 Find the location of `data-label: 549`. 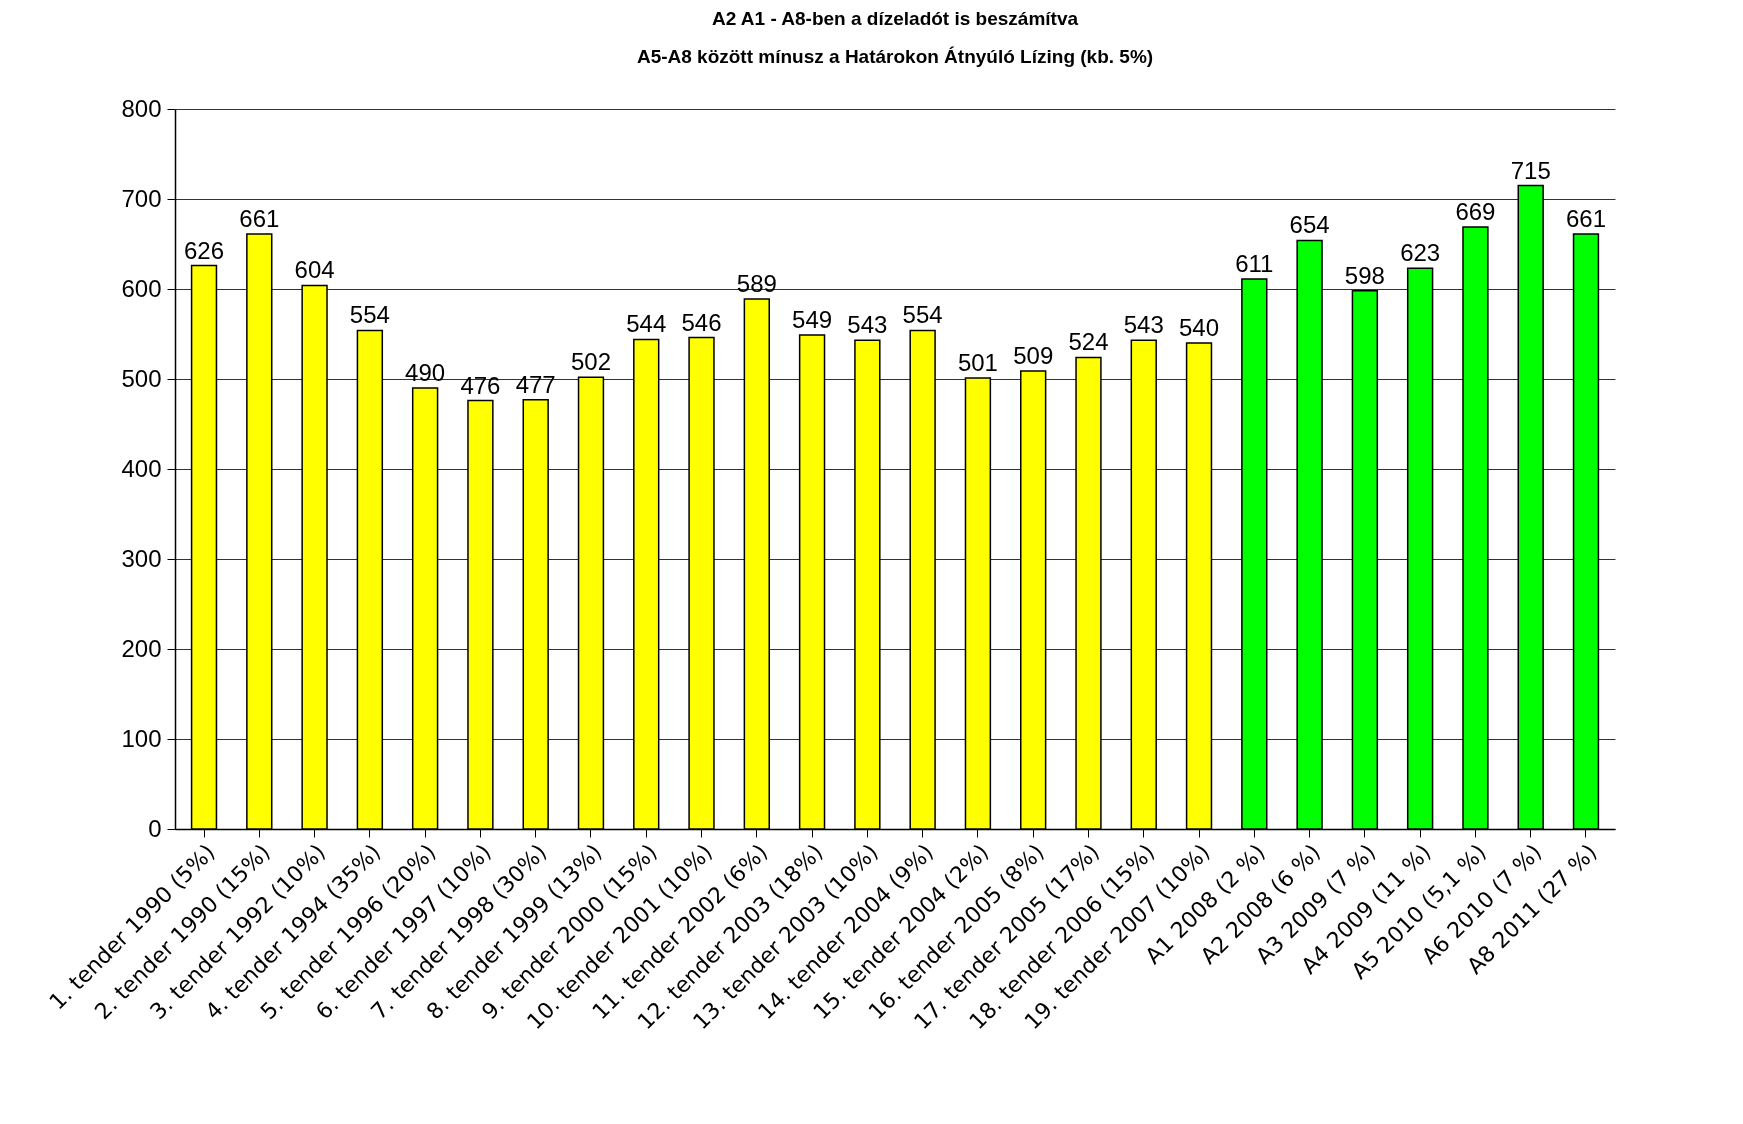

data-label: 549 is located at coordinates (812, 319).